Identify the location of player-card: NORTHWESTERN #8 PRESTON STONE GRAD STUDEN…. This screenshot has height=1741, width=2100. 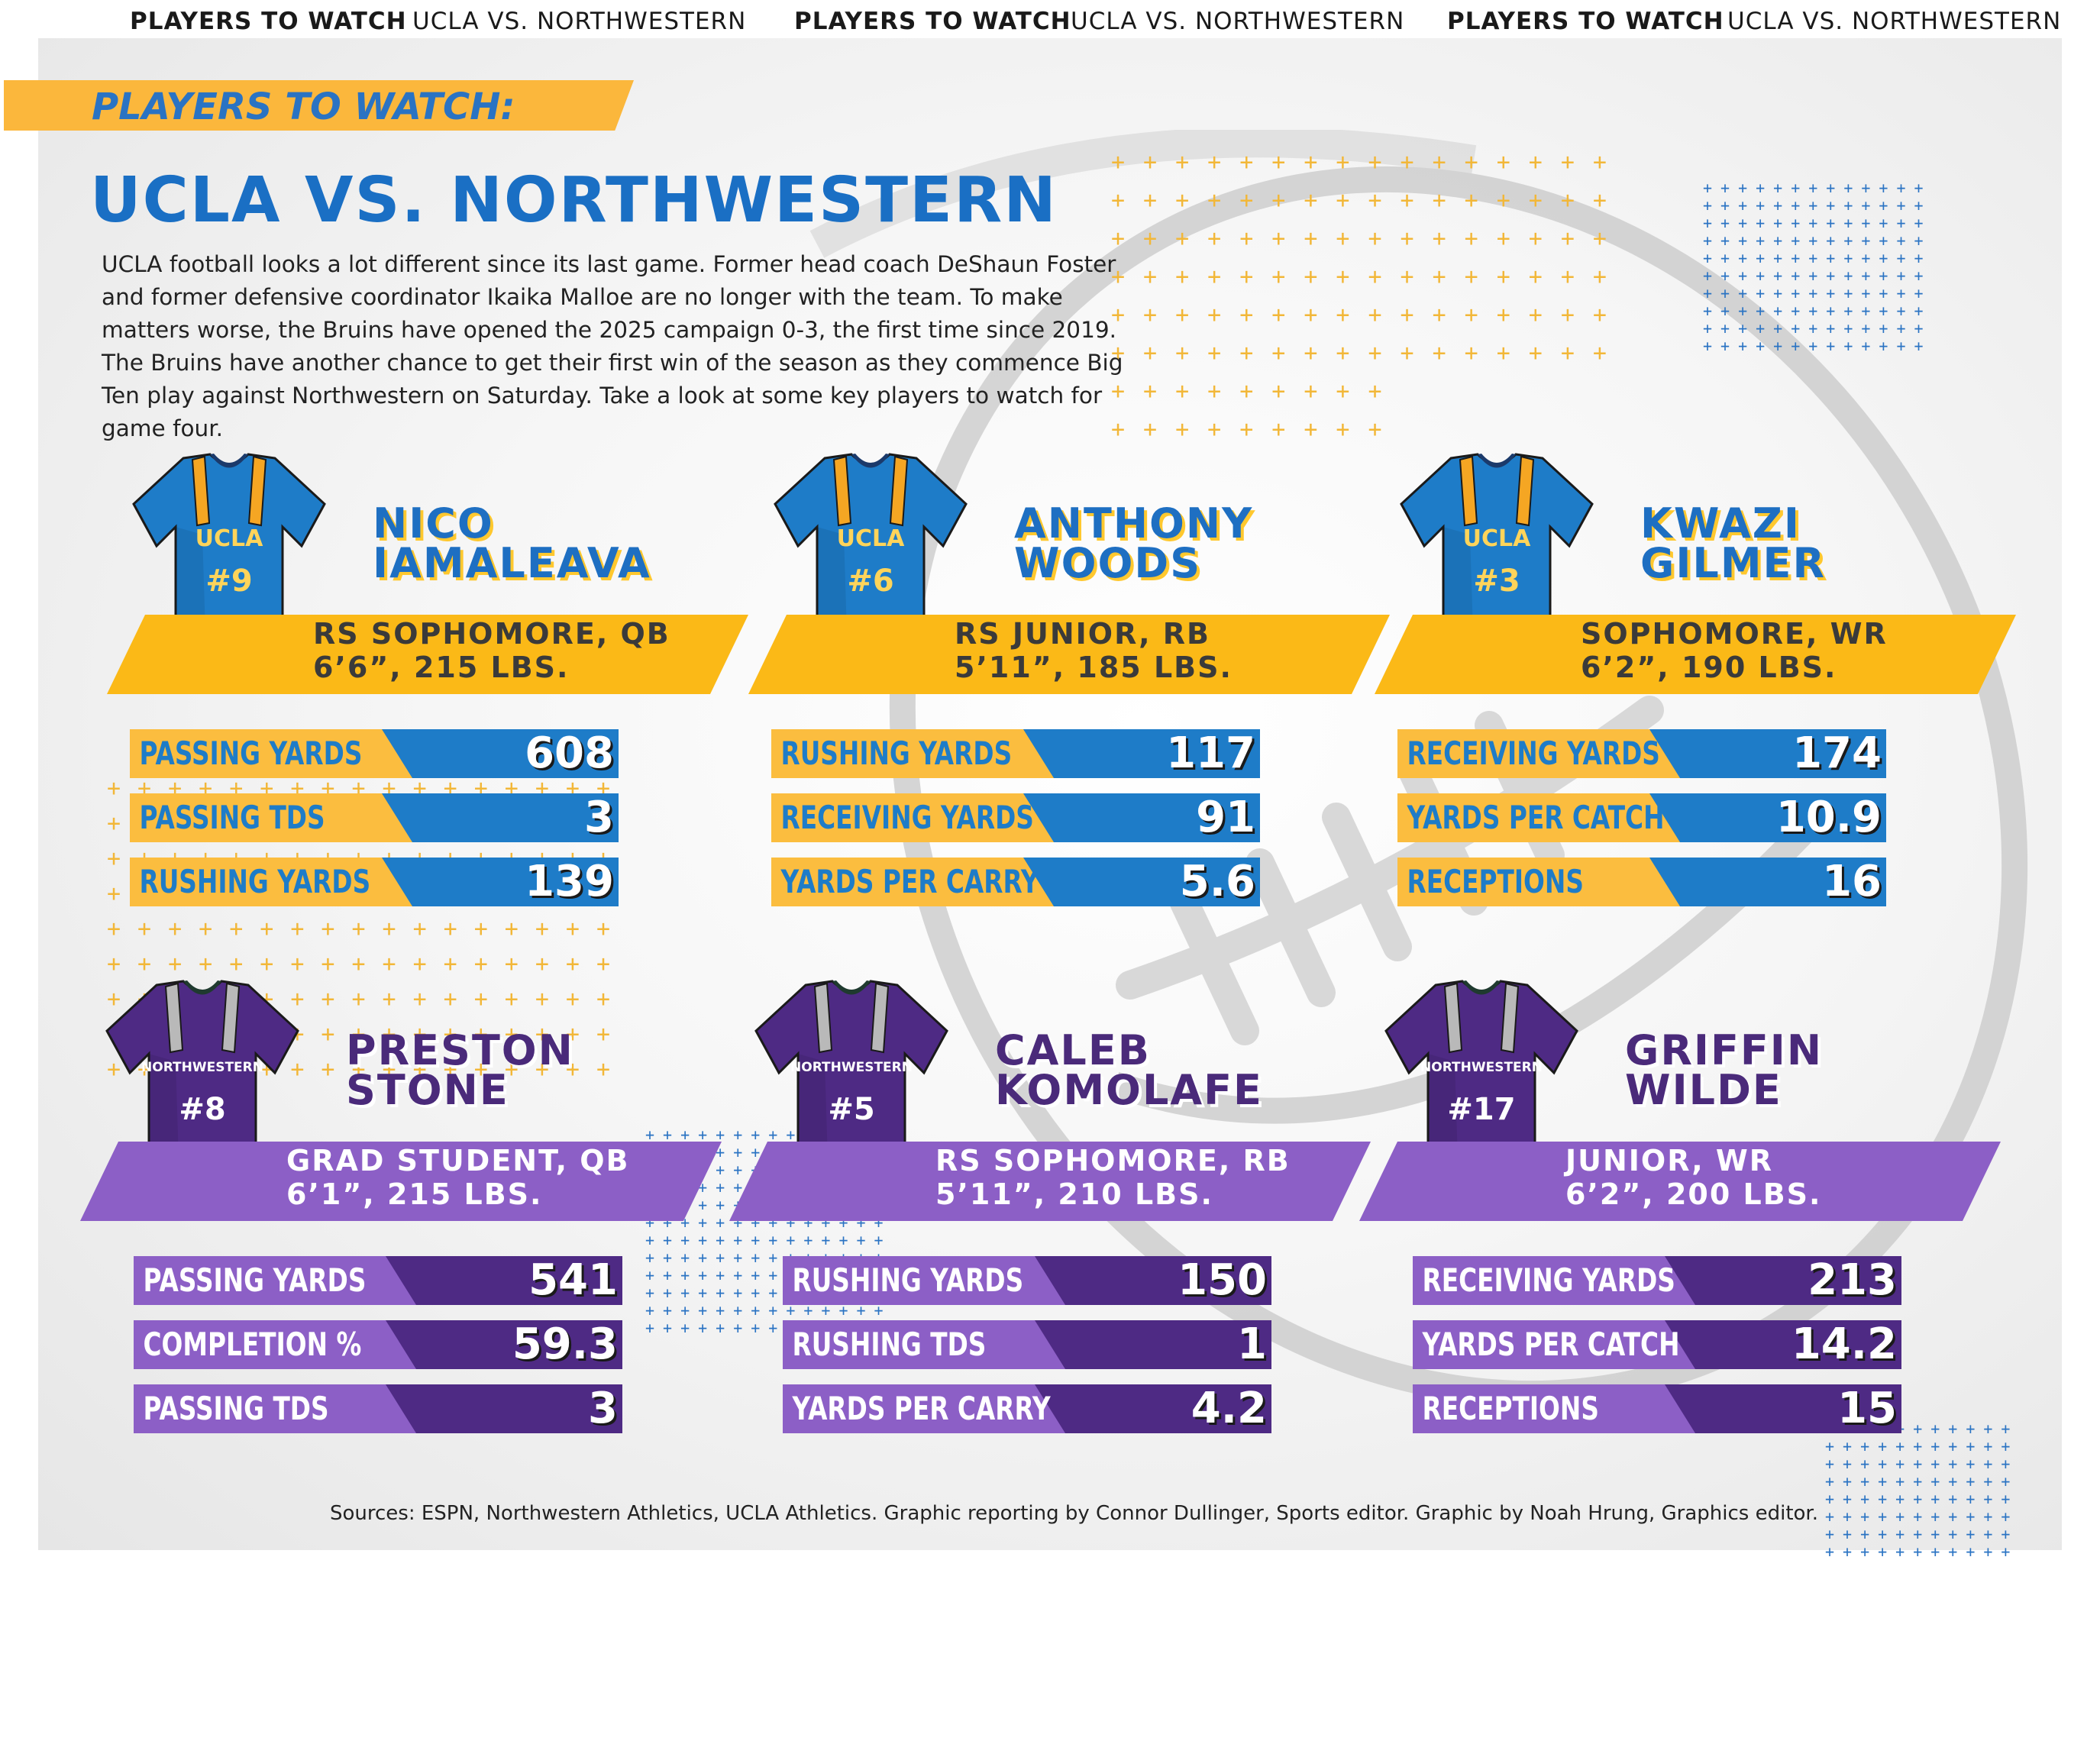
(404, 1359).